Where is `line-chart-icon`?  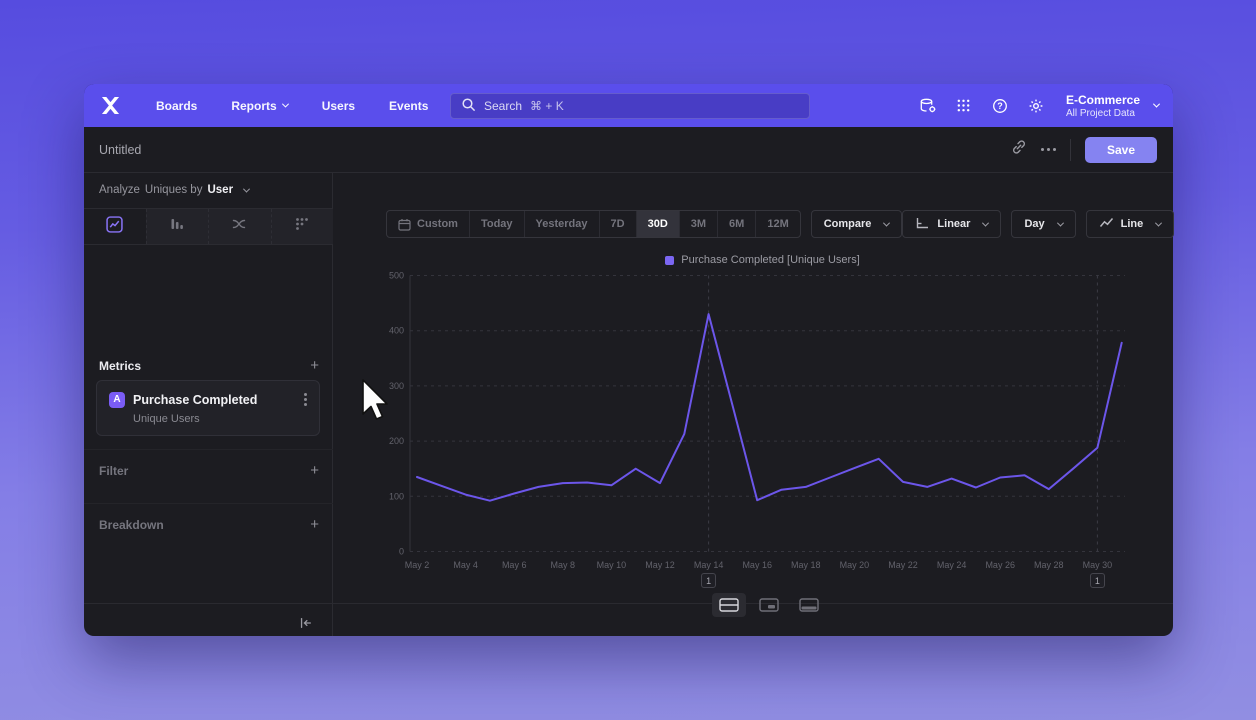
line-chart-icon is located at coordinates (1106, 224).